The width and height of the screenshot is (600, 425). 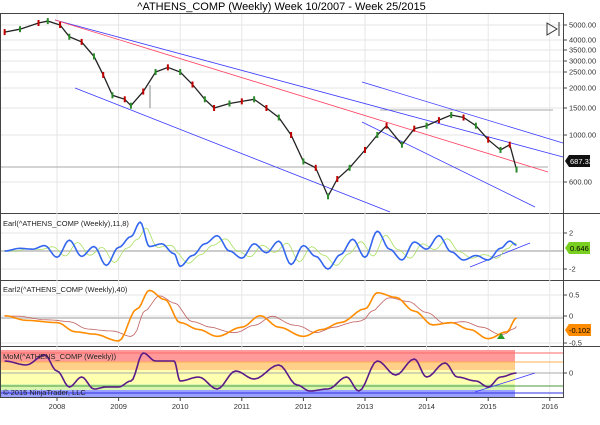 I want to click on signal-triangle-icon, so click(x=501, y=336).